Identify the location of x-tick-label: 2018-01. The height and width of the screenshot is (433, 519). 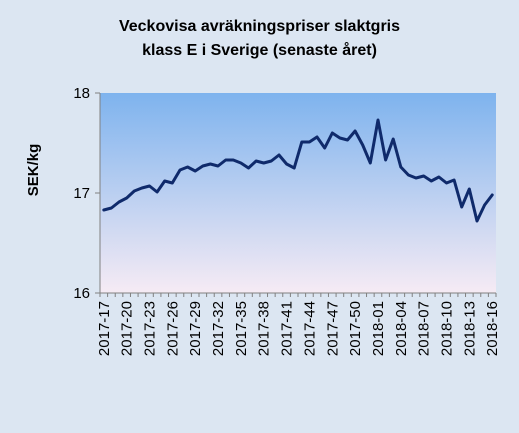
(378, 328).